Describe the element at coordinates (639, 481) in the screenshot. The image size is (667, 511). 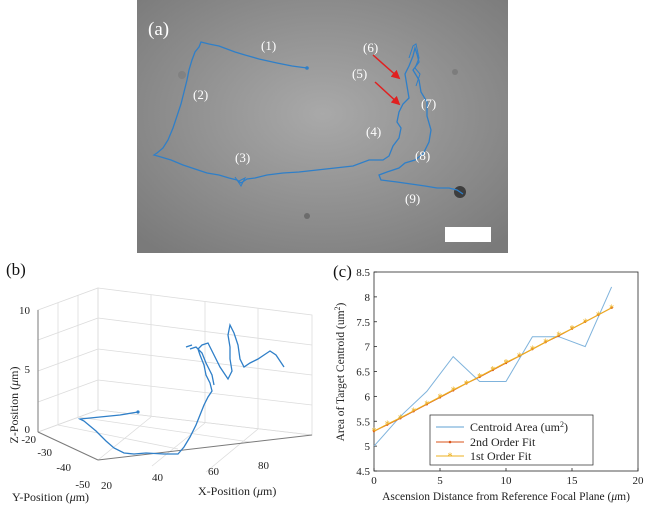
I see `x-tick-label: 20` at that location.